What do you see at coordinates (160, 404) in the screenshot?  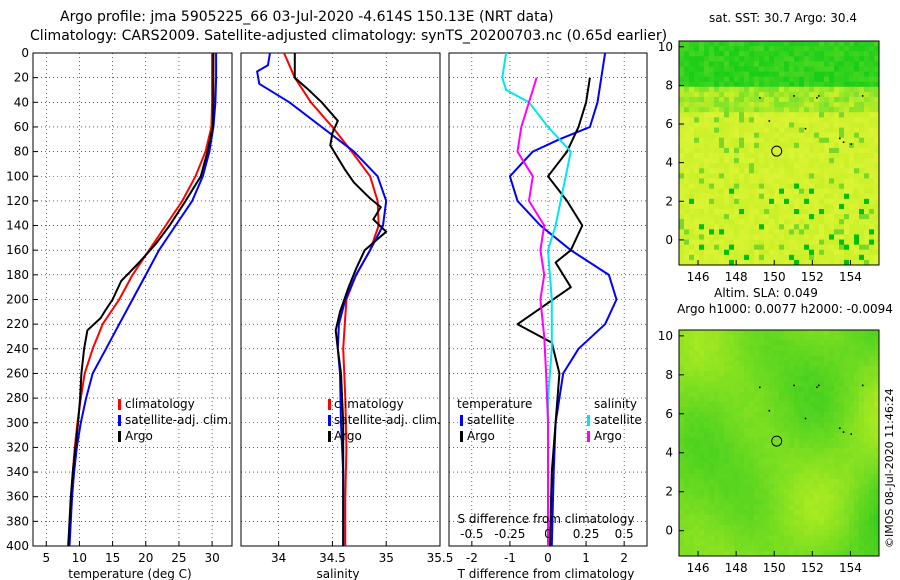 I see `legend-label-climatology: climatology` at bounding box center [160, 404].